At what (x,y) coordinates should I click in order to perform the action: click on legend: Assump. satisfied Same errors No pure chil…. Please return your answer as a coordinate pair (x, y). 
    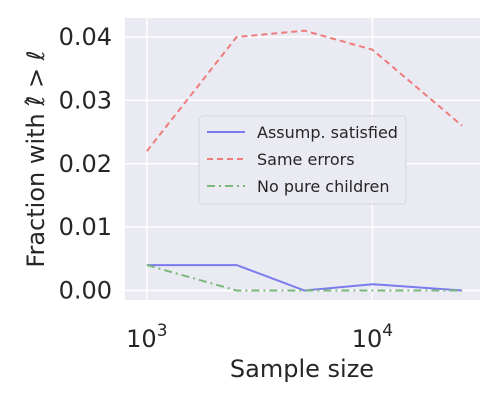
    Looking at the image, I should click on (302, 160).